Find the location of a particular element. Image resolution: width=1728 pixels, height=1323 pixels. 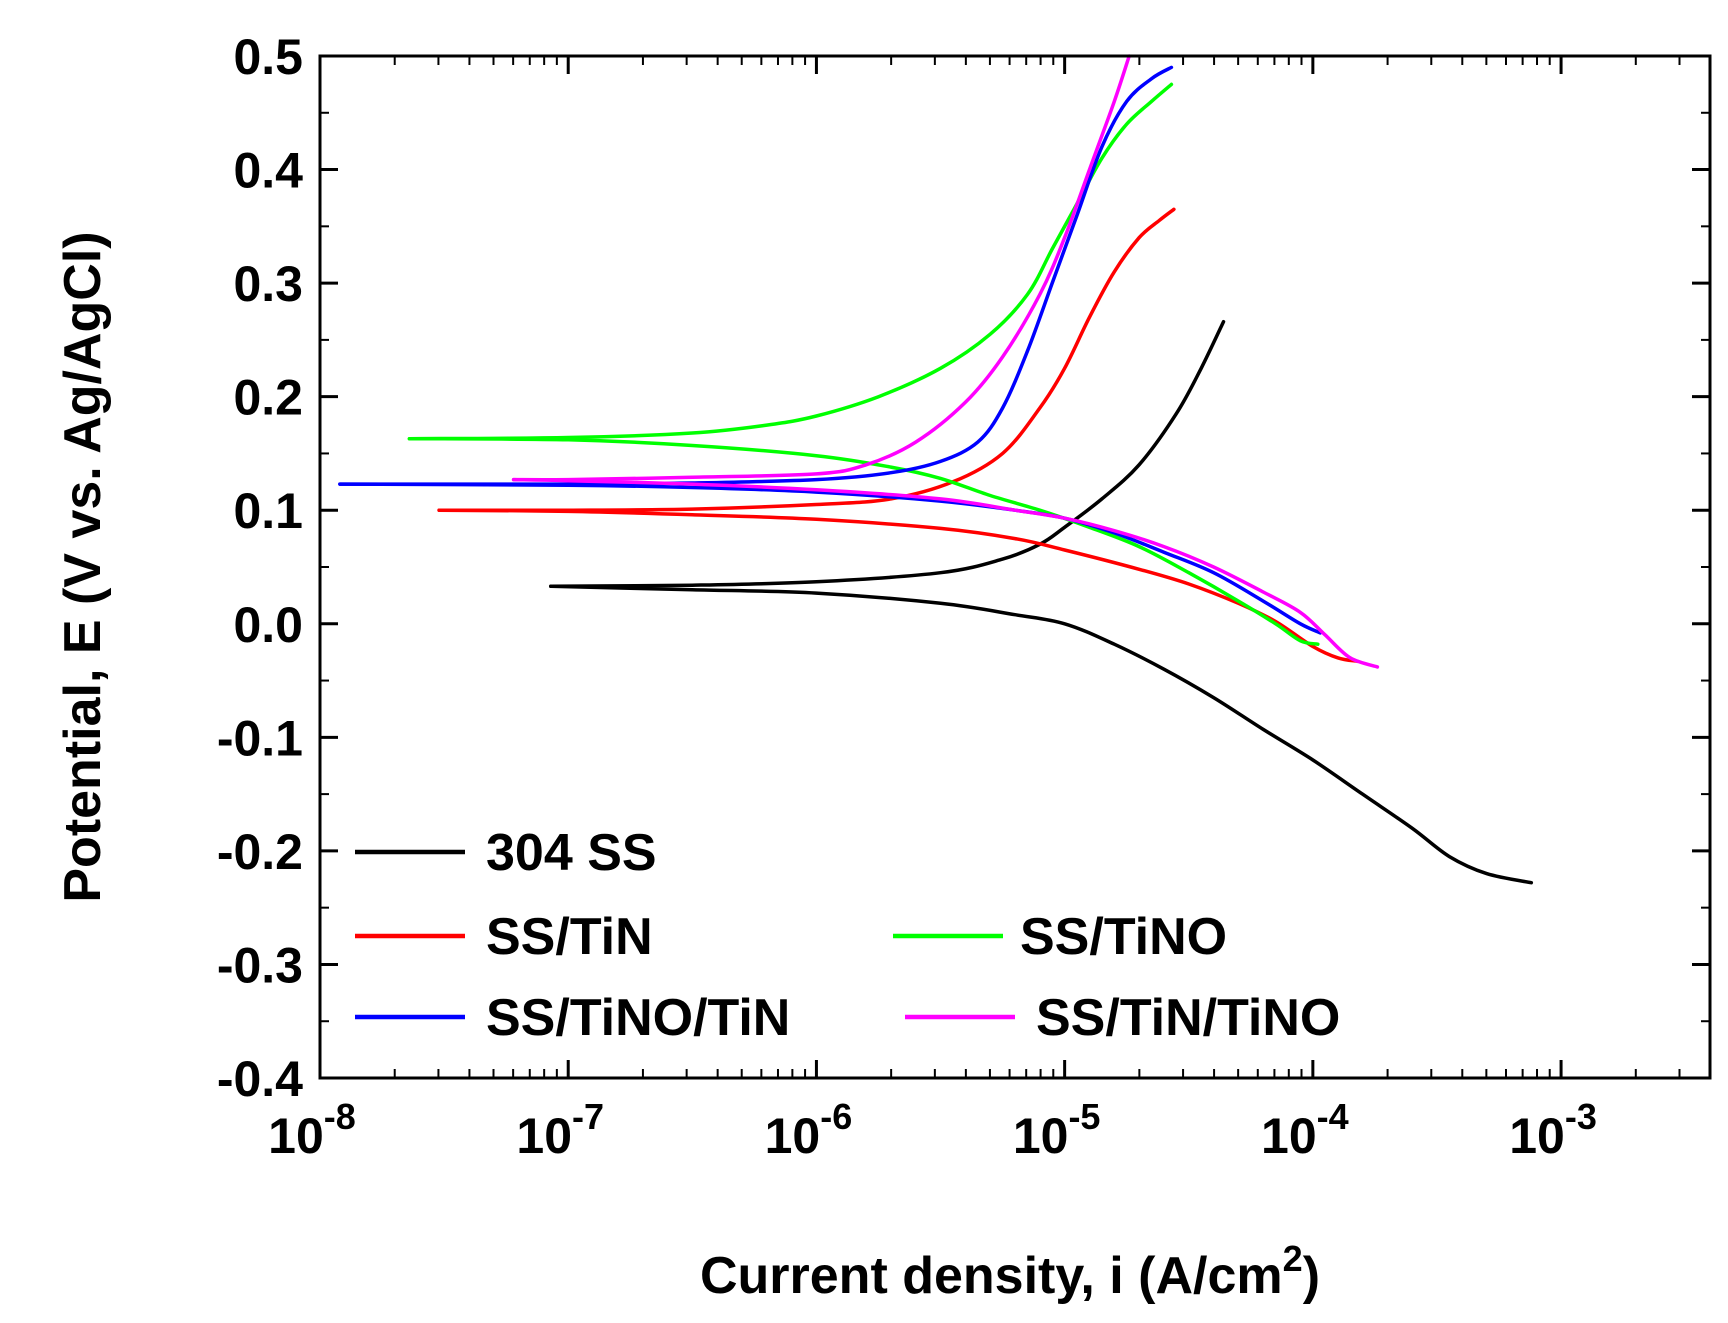

y-tick-labels: 0.5 0.4 0.3 0.2 0.1 0.0 -0.1 -0.2 -0.3 -0.4 is located at coordinates (260, 568).